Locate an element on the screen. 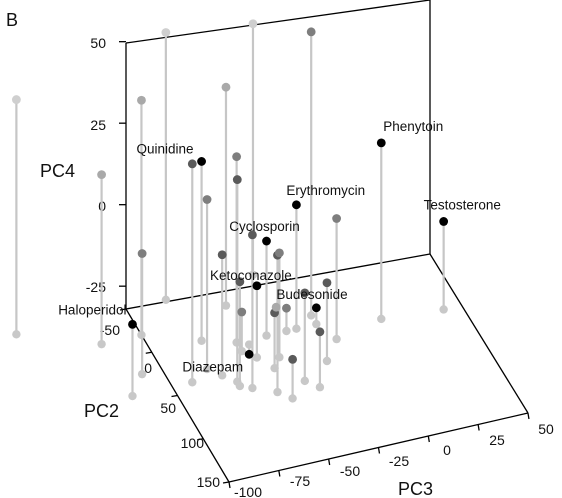 The width and height of the screenshot is (562, 498). compound-label: Diazepam is located at coordinates (212, 366).